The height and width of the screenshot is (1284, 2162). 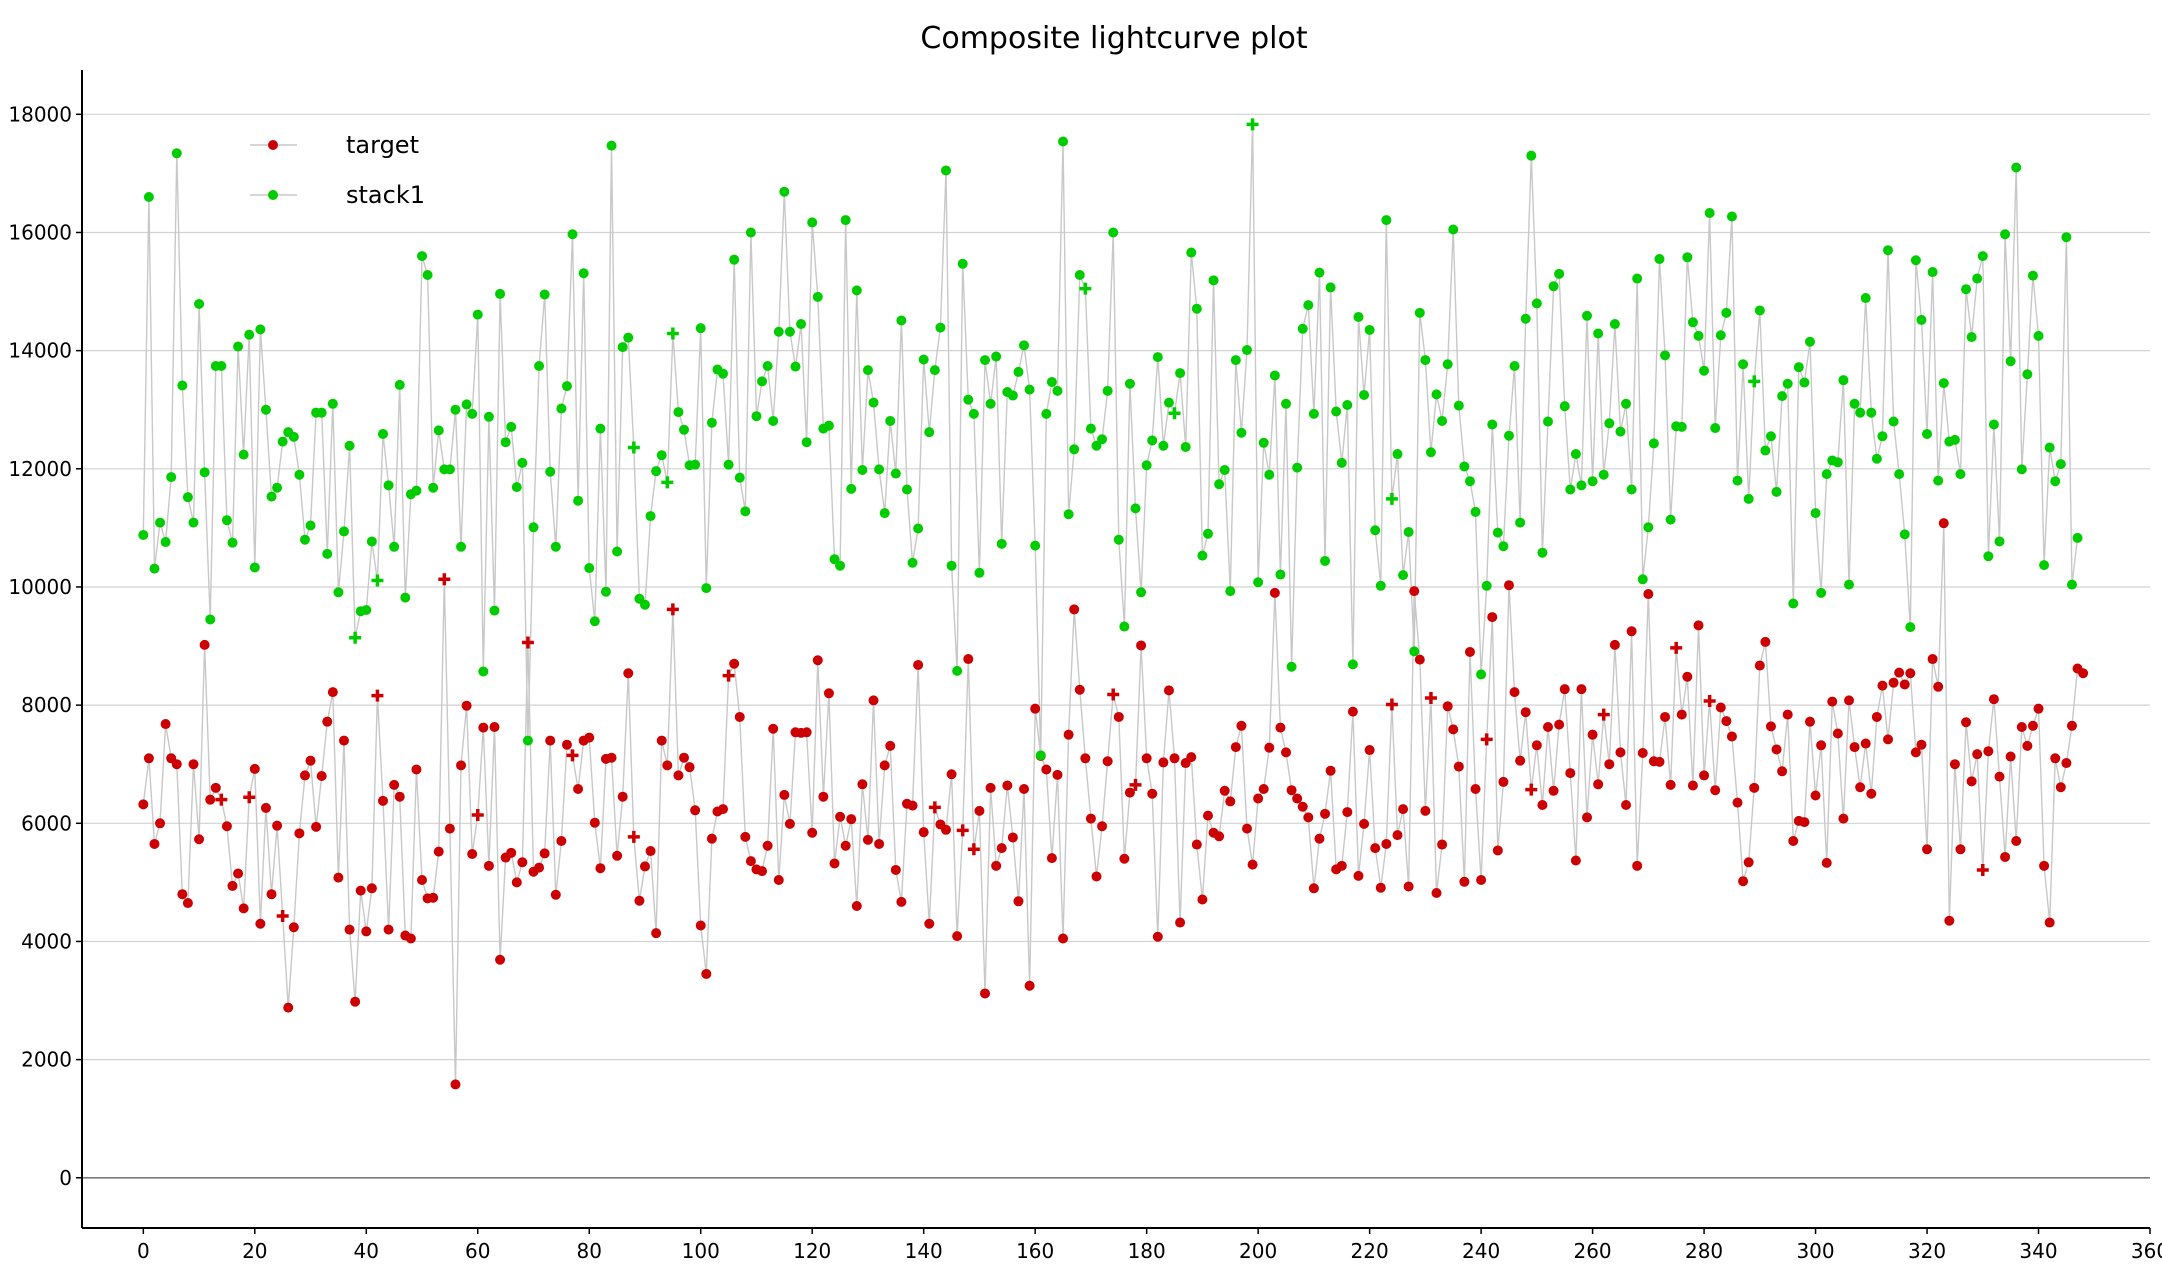 I want to click on legend-marker, so click(x=273, y=195).